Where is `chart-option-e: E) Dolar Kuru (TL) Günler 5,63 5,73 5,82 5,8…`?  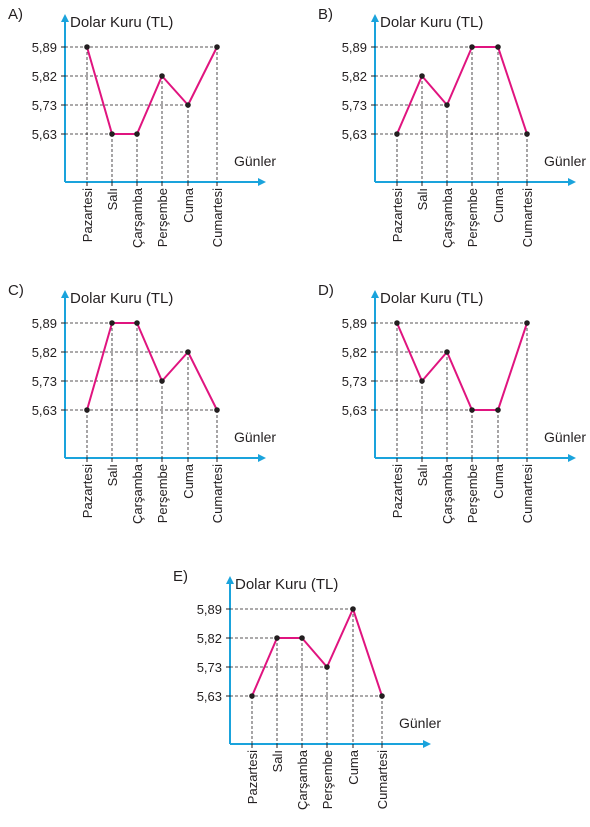 chart-option-e: E) Dolar Kuru (TL) Günler 5,63 5,73 5,82 5,8… is located at coordinates (307, 693).